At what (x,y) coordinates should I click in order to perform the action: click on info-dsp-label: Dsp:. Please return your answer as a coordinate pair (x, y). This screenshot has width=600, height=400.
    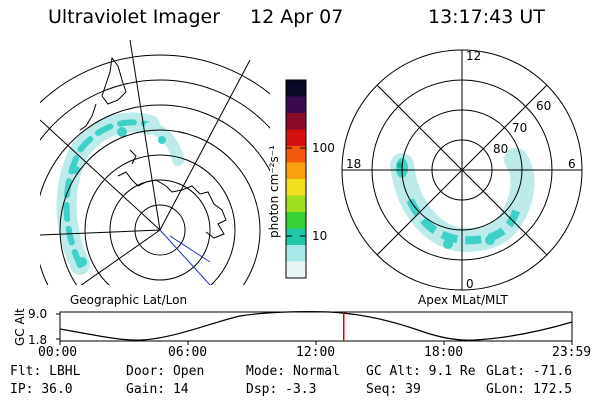
    Looking at the image, I should click on (262, 389).